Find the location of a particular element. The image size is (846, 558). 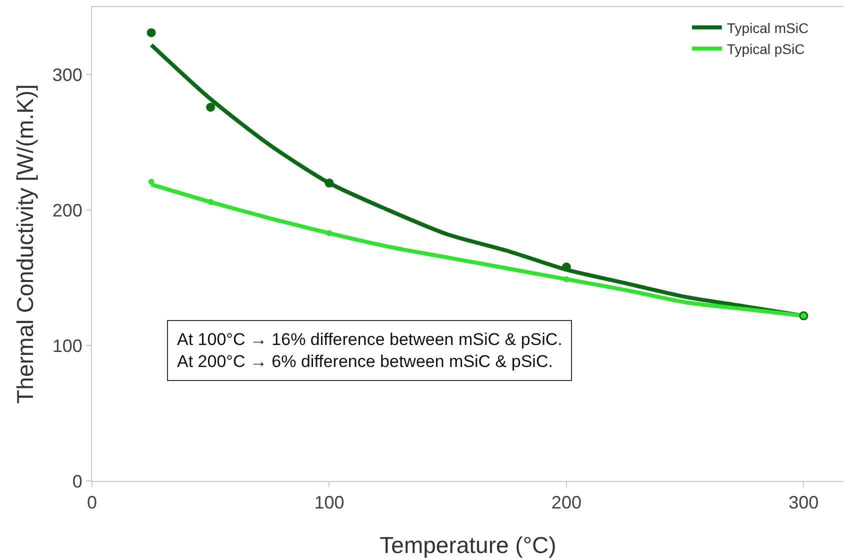

annotation: At 100°C → 16% difference between mSiC & pSiC. At 200°C → 6% difference between mSiC & pSiC. is located at coordinates (369, 351).